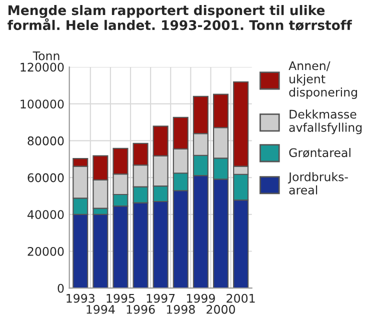 Image resolution: width=365 pixels, height=335 pixels. Describe the element at coordinates (61, 288) in the screenshot. I see `y-tick-label: 0` at that location.